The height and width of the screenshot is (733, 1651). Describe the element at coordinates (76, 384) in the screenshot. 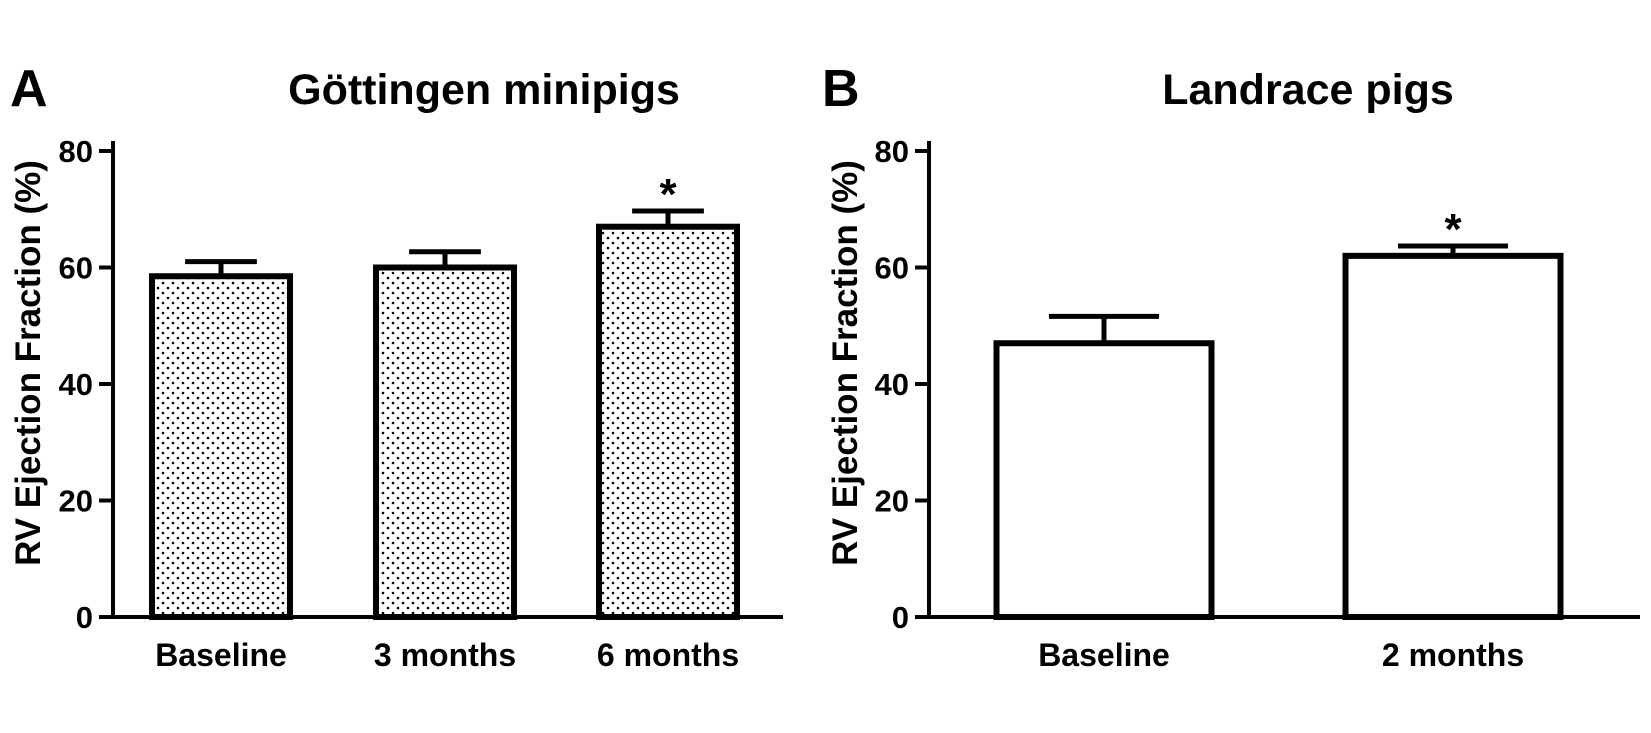

I see `y-tick-label-a-40: 40` at that location.